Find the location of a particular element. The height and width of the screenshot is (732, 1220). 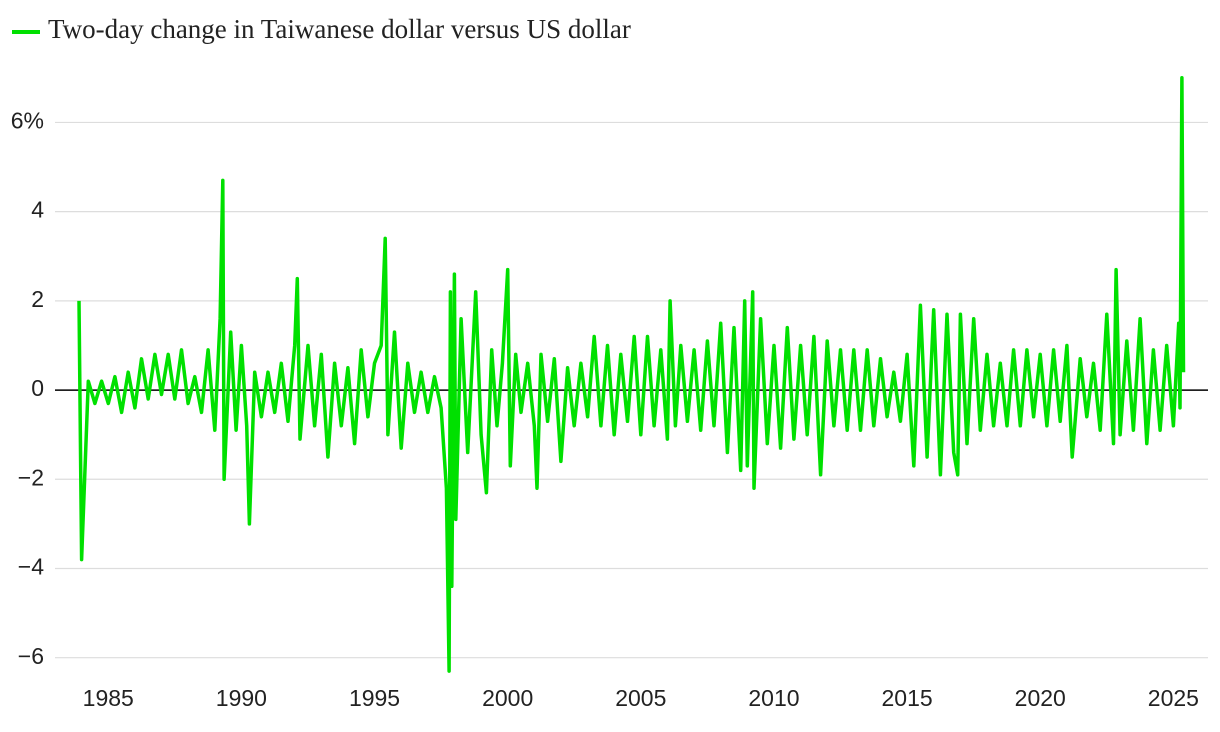

x-tick-label: 2020 is located at coordinates (1040, 698).